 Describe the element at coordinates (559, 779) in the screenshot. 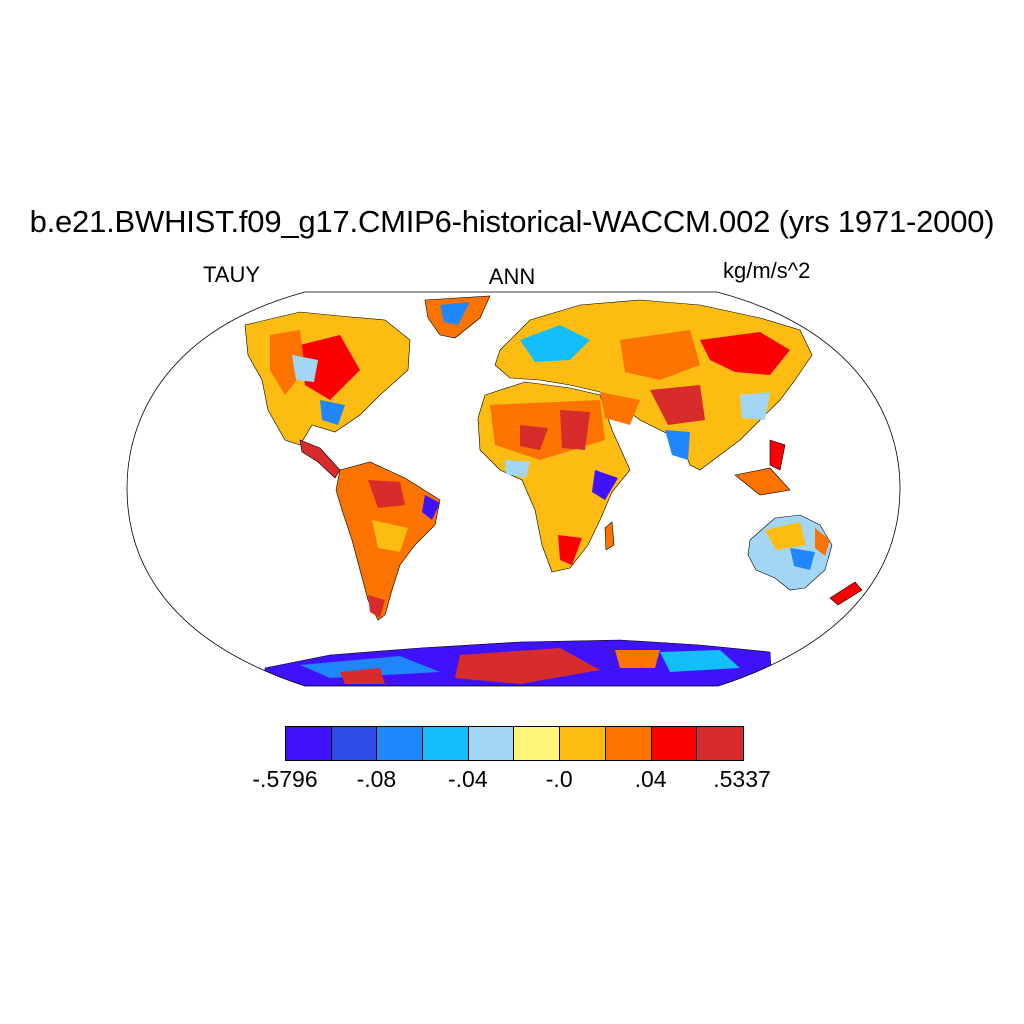

I see `colorbar-tick-label: -.0` at that location.